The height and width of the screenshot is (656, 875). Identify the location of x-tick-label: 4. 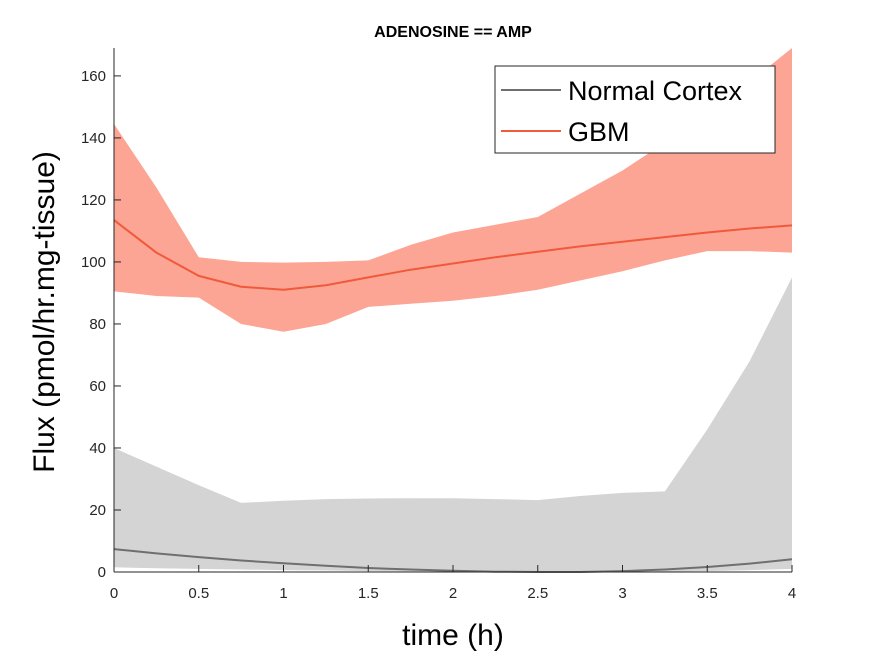
(792, 593).